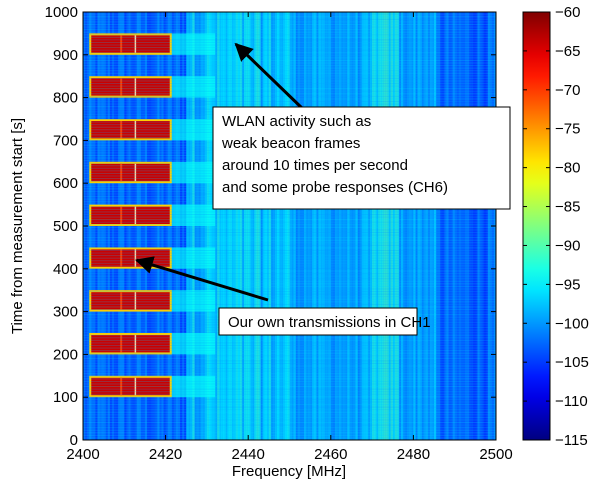  Describe the element at coordinates (335, 187) in the screenshot. I see `annotation-text: and some probe responses (CH6)` at that location.